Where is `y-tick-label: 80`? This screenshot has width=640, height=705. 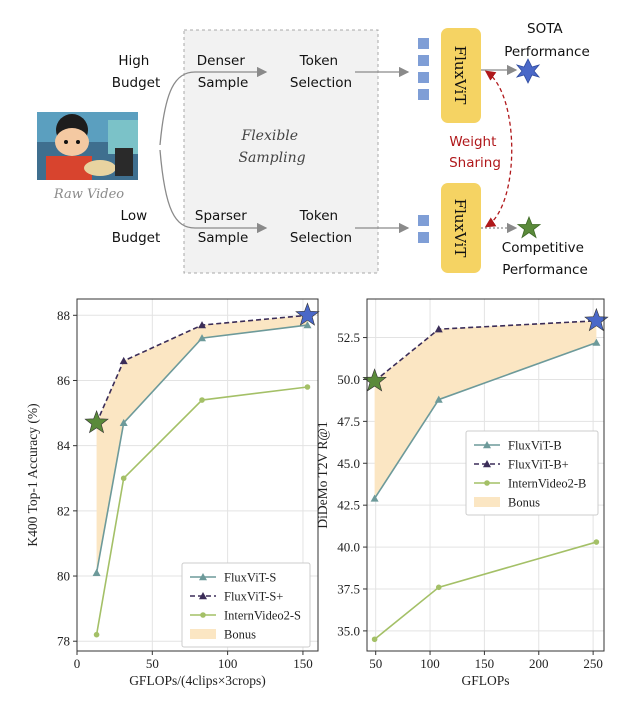 y-tick-label: 80 is located at coordinates (63, 576).